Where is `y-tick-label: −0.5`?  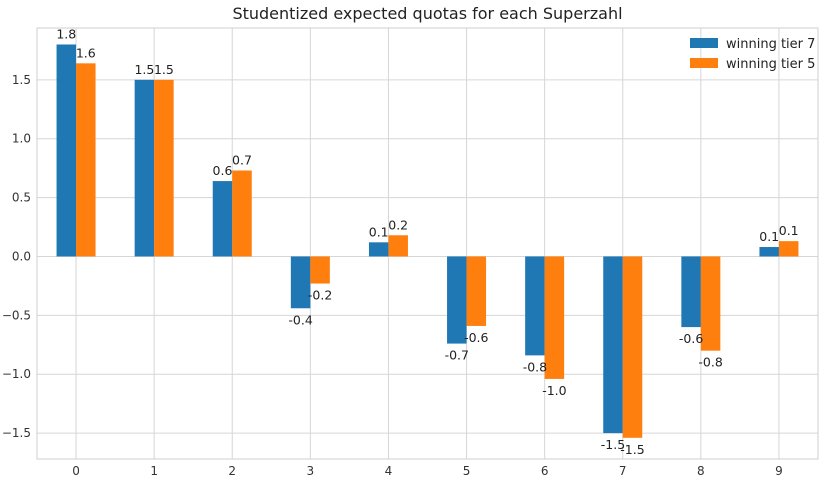
y-tick-label: −0.5 is located at coordinates (16, 315).